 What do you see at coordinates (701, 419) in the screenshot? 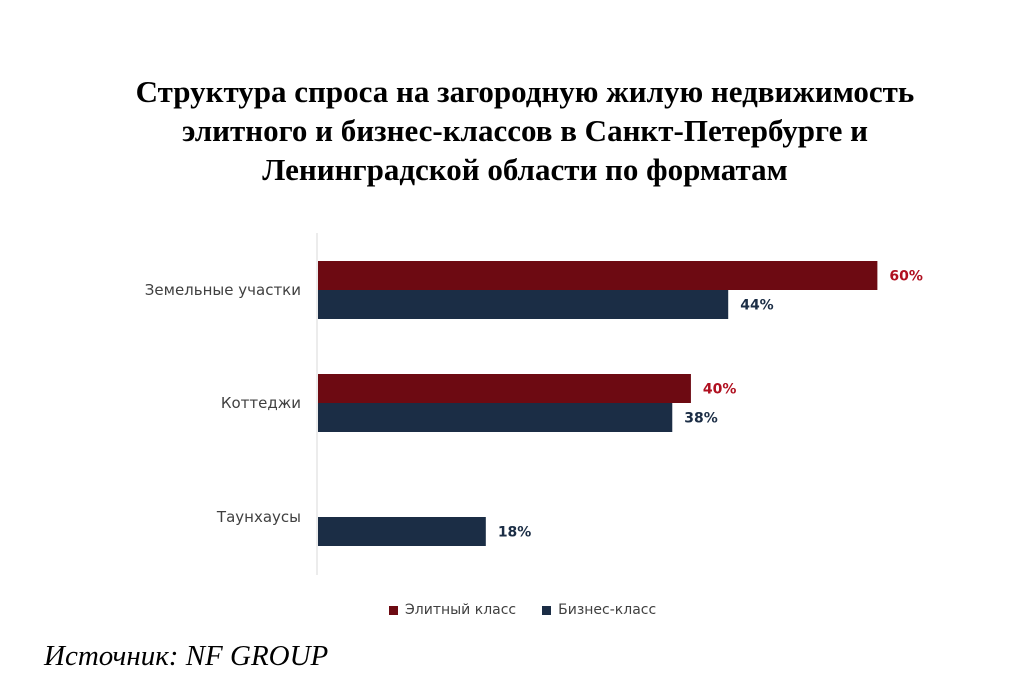
I see `data-label-business: 38%` at bounding box center [701, 419].